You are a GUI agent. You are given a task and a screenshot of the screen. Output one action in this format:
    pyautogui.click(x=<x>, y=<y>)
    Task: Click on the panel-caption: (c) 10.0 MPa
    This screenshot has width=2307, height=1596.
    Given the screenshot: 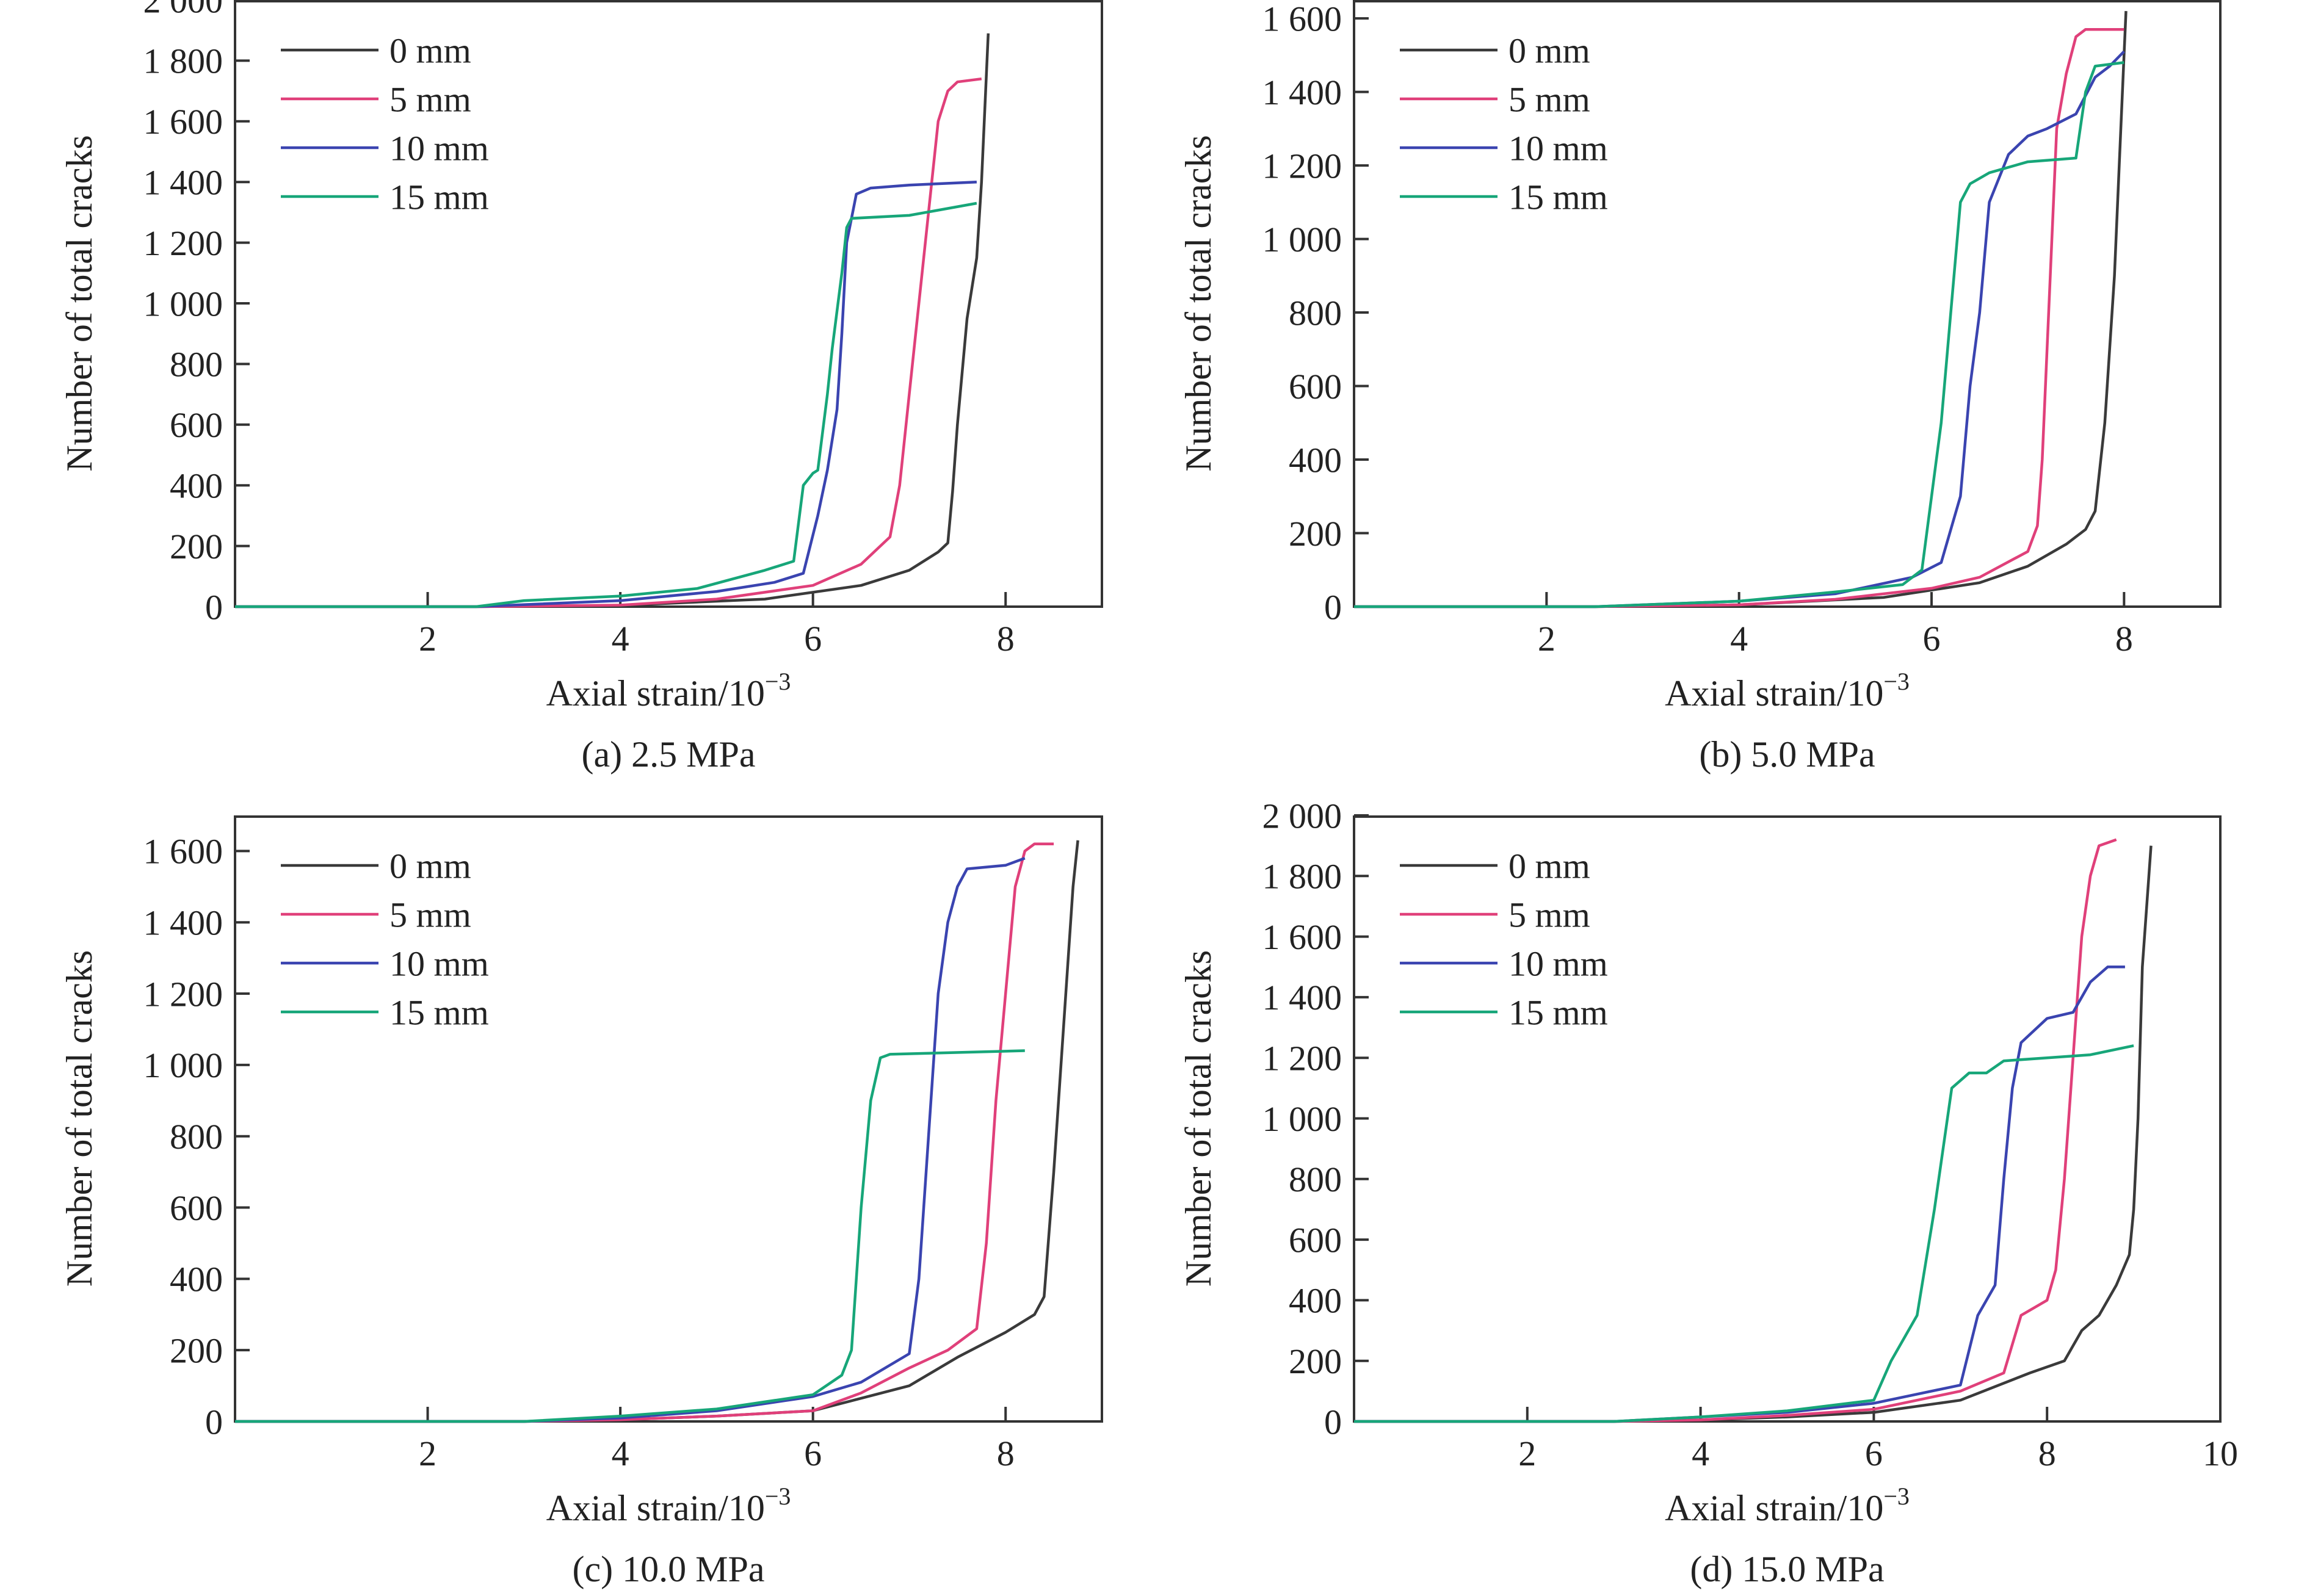 What is the action you would take?
    pyautogui.click(x=669, y=1569)
    